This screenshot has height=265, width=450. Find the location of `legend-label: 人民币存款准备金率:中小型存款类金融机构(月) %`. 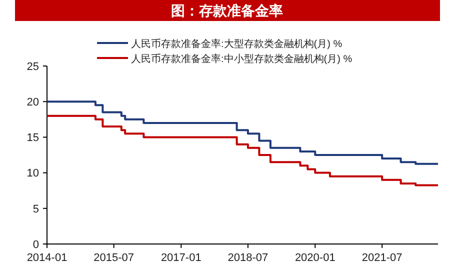

legend-label: 人民币存款准备金率:中小型存款类金融机构(月) % is located at coordinates (241, 59).